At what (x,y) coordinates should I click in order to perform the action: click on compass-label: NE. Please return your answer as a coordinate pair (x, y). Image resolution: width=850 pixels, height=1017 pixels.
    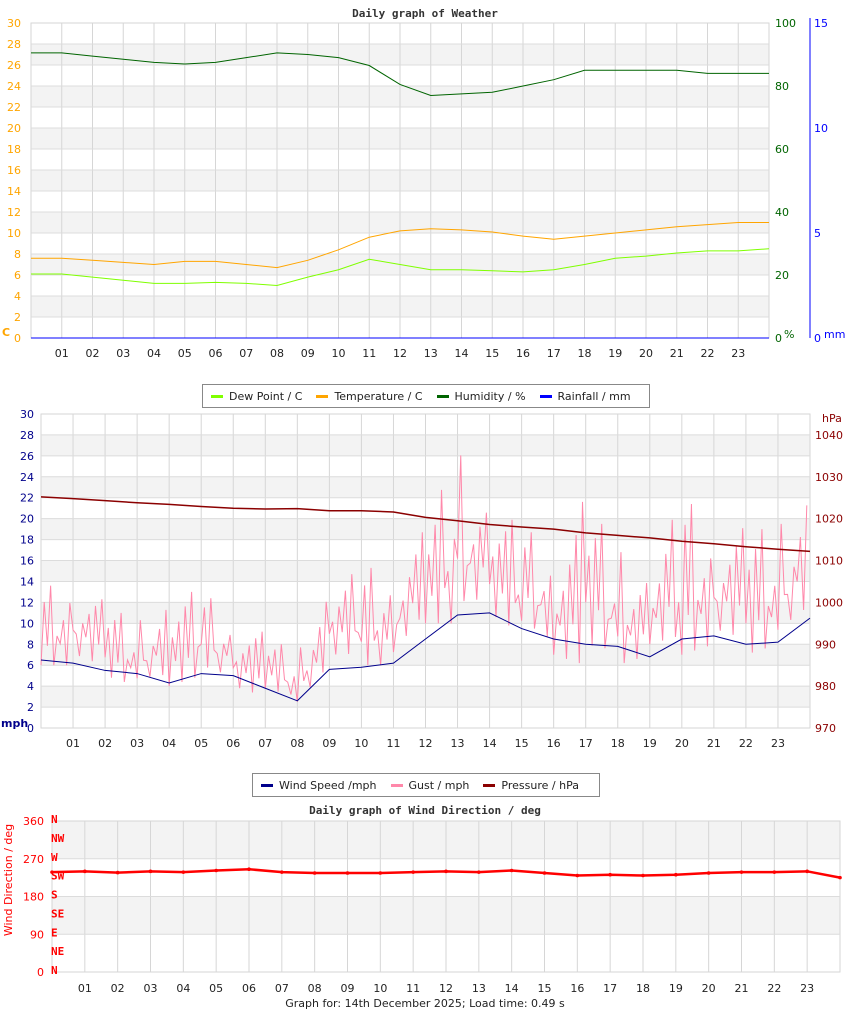
    Looking at the image, I should click on (57, 951).